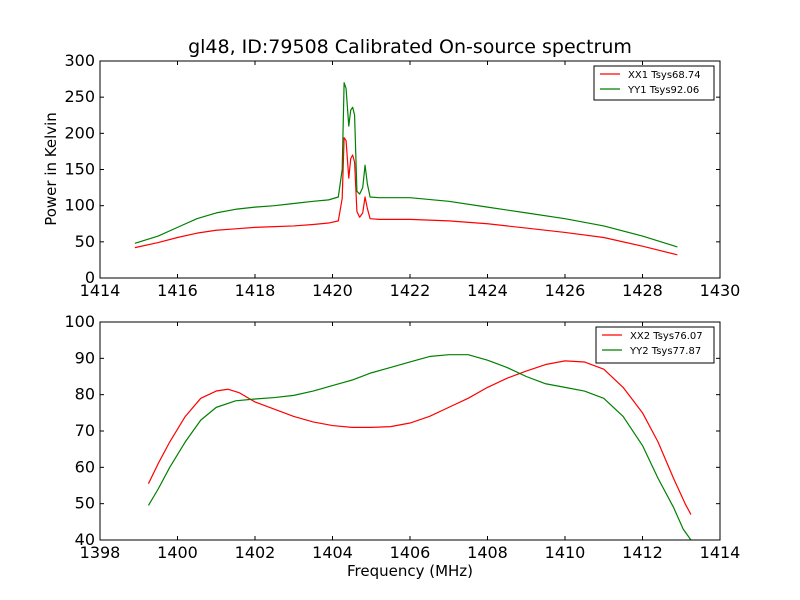 The height and width of the screenshot is (600, 800). What do you see at coordinates (79, 60) in the screenshot?
I see `y-tick-label: 300` at bounding box center [79, 60].